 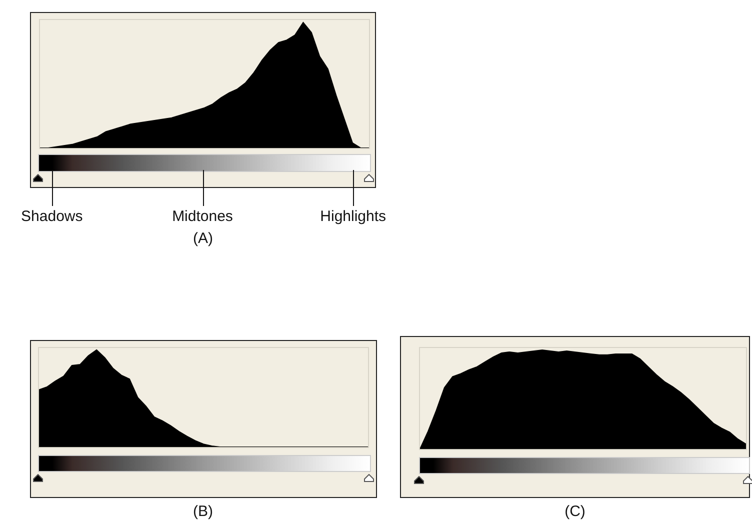 What do you see at coordinates (203, 238) in the screenshot?
I see `text: (A)` at bounding box center [203, 238].